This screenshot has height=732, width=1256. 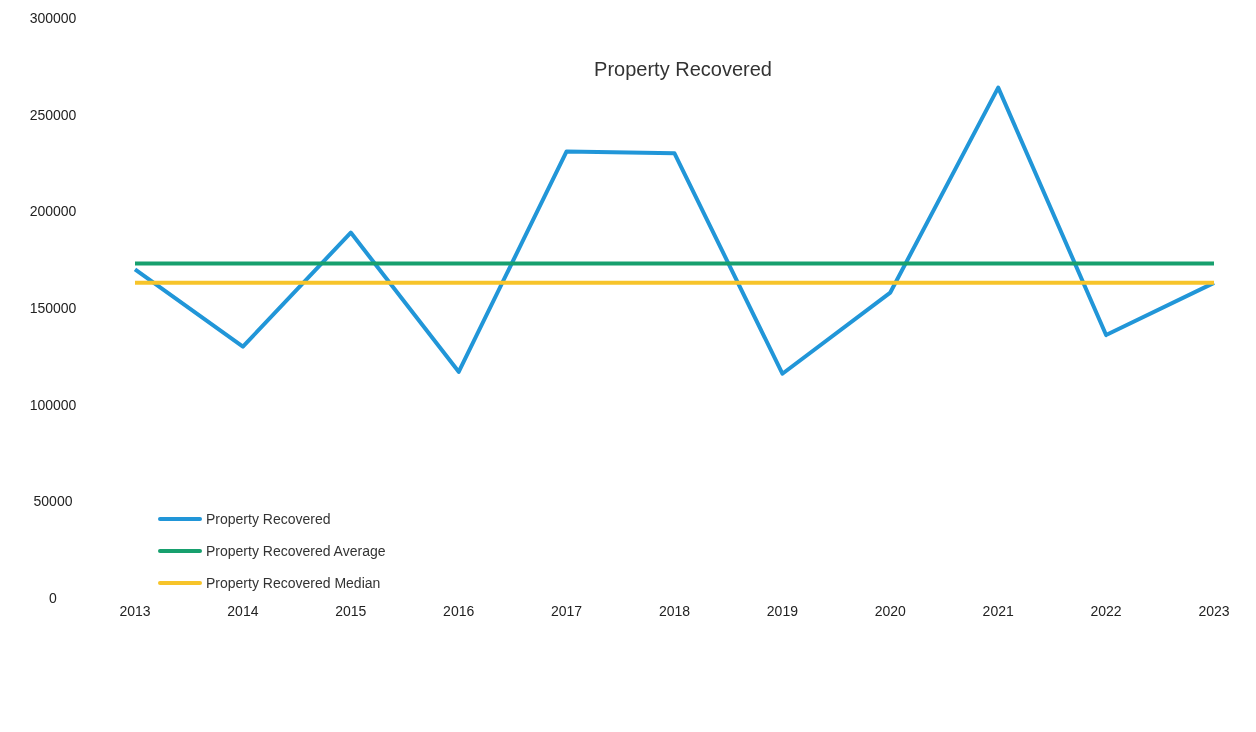 I want to click on y-tick-label: 50000, so click(x=53, y=501).